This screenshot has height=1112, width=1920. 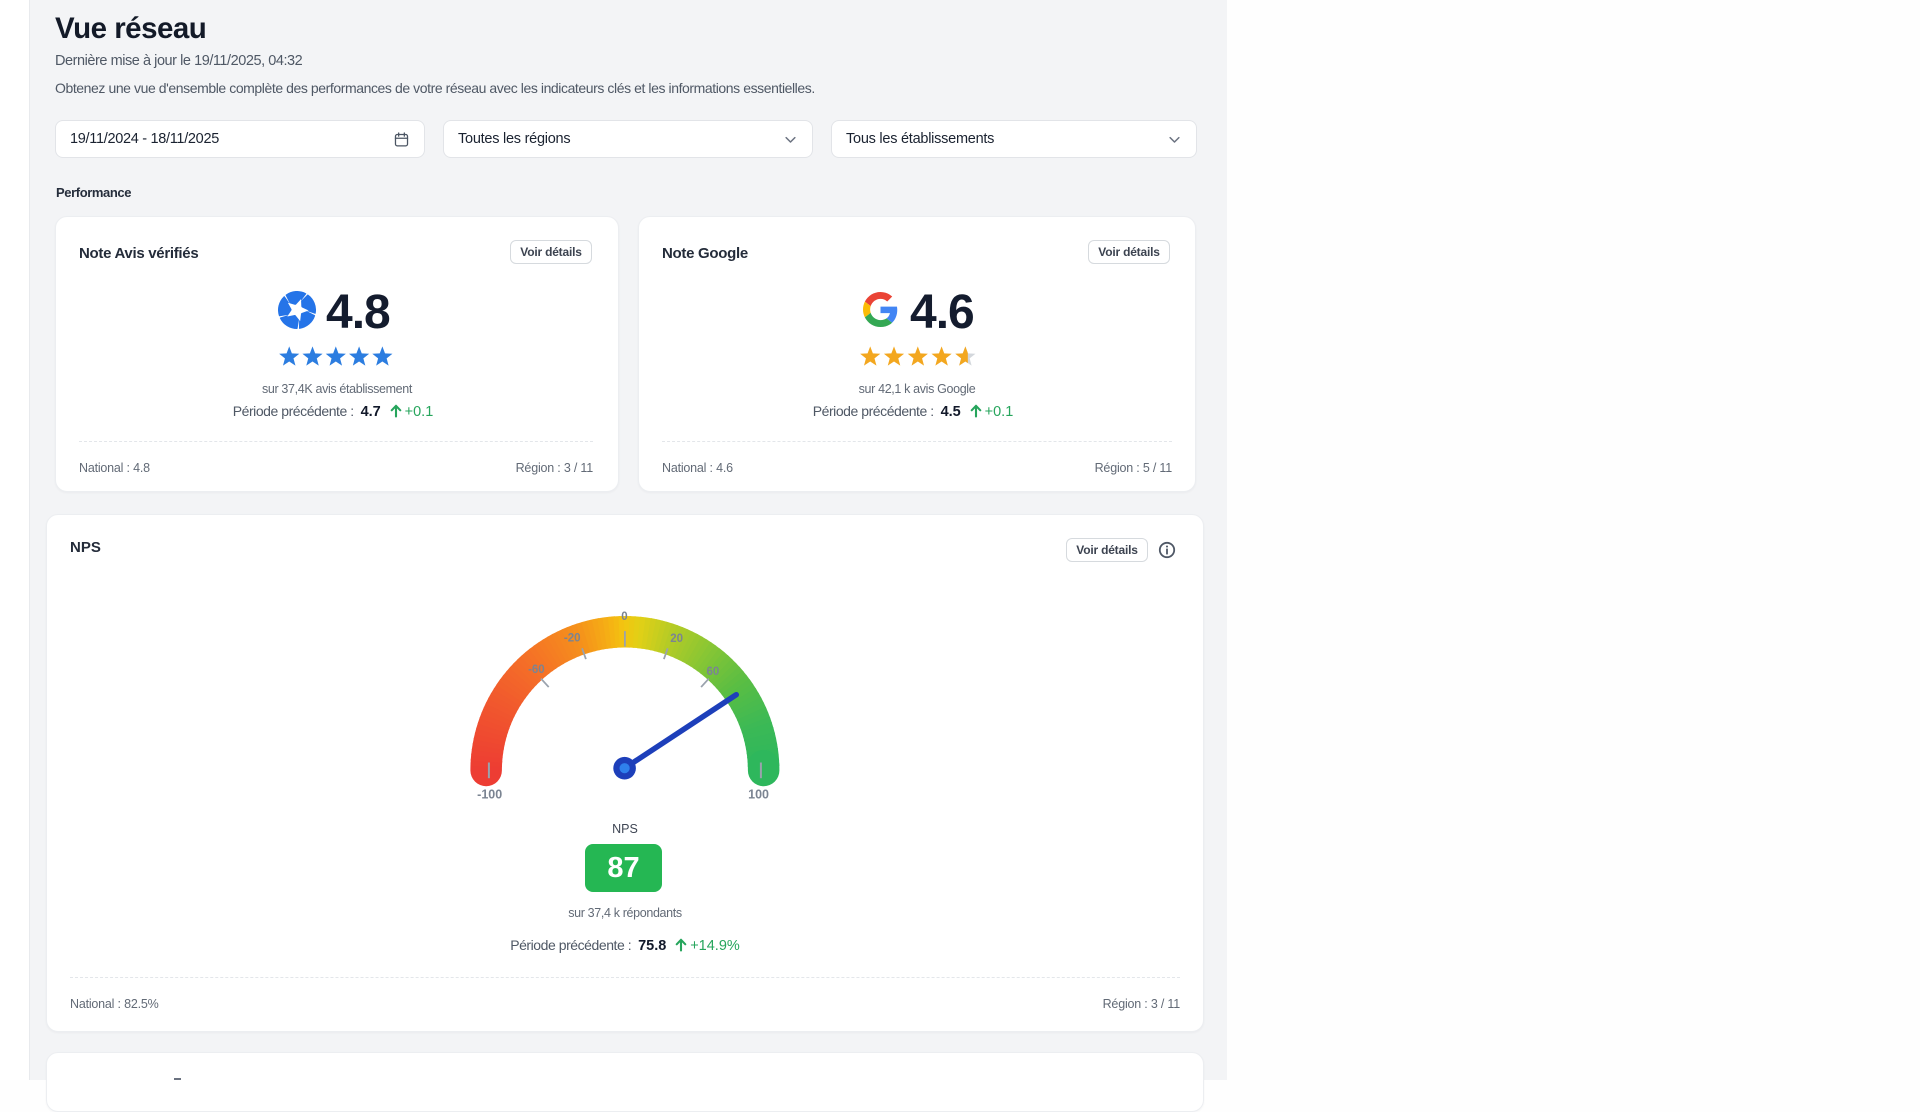 What do you see at coordinates (713, 672) in the screenshot?
I see `svg-text: 60` at bounding box center [713, 672].